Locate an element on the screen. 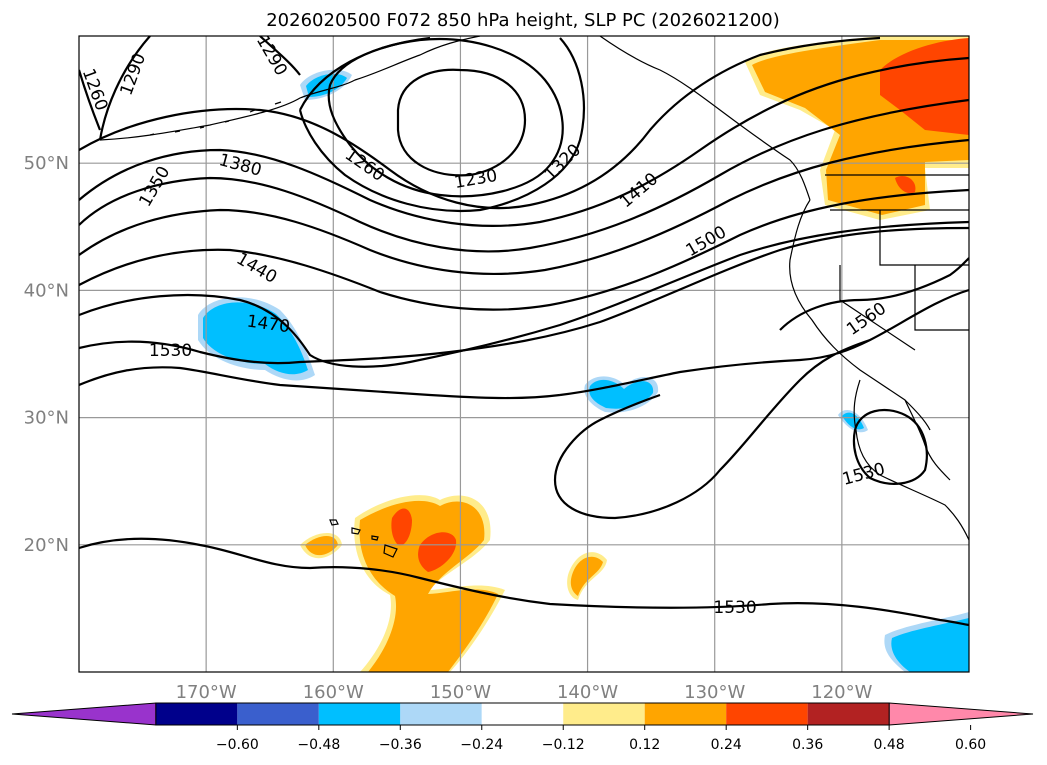 Image resolution: width=1047 pixels, height=765 pixels. lon-tick-label: 140°W is located at coordinates (587, 692).